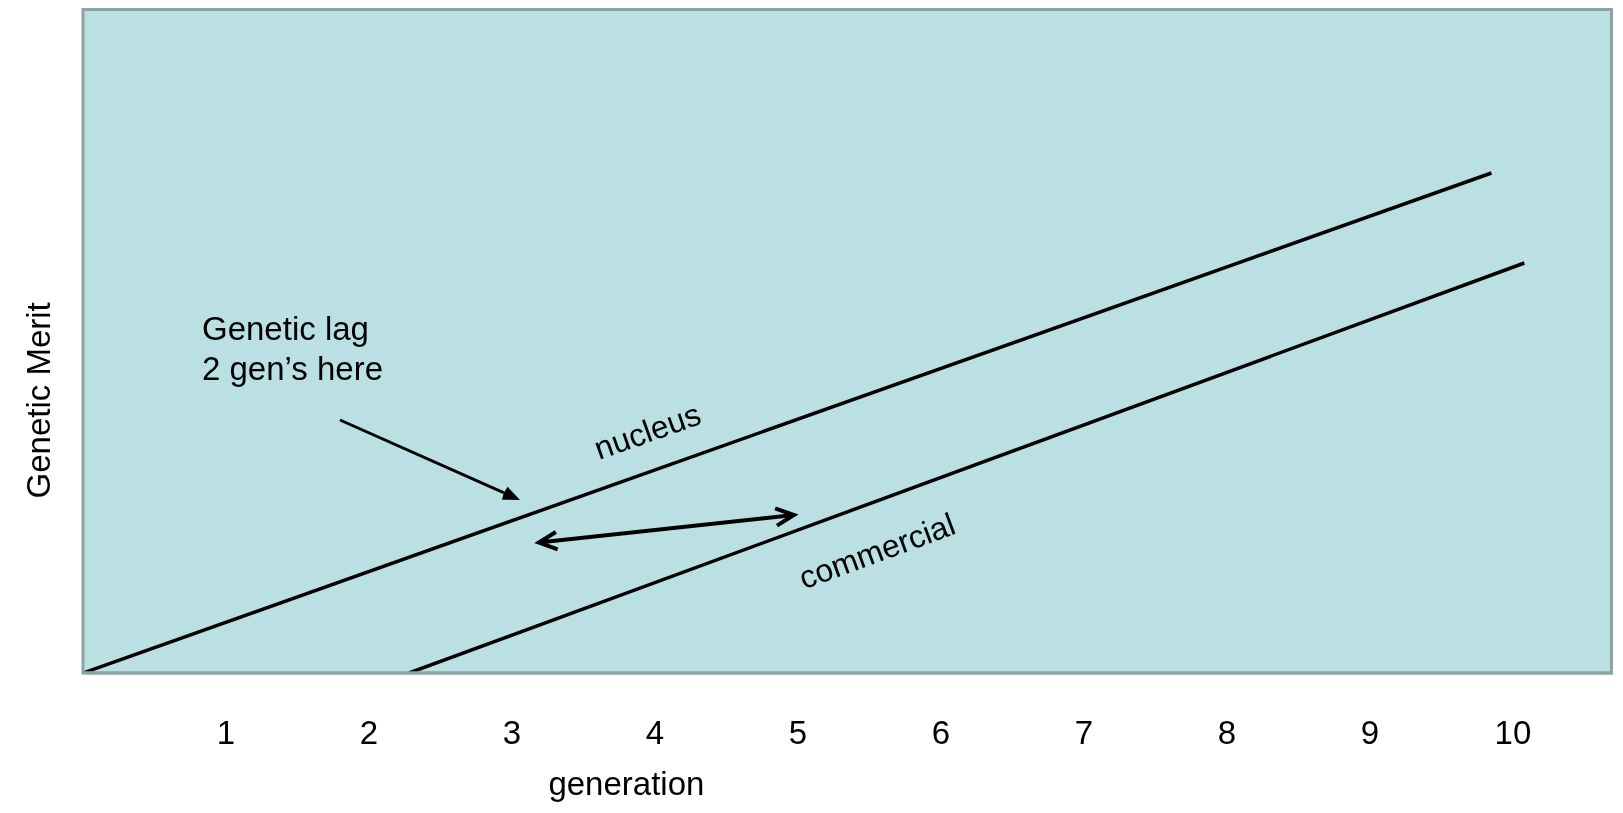  Describe the element at coordinates (941, 733) in the screenshot. I see `x-tick-label: 6` at that location.